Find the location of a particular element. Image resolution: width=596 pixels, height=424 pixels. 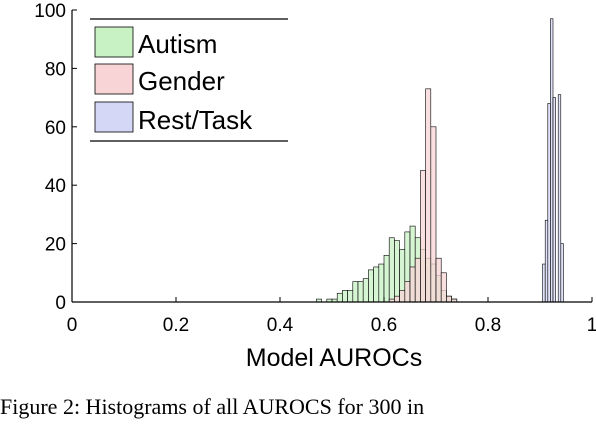

legend-label-gender: Gender is located at coordinates (181, 81).